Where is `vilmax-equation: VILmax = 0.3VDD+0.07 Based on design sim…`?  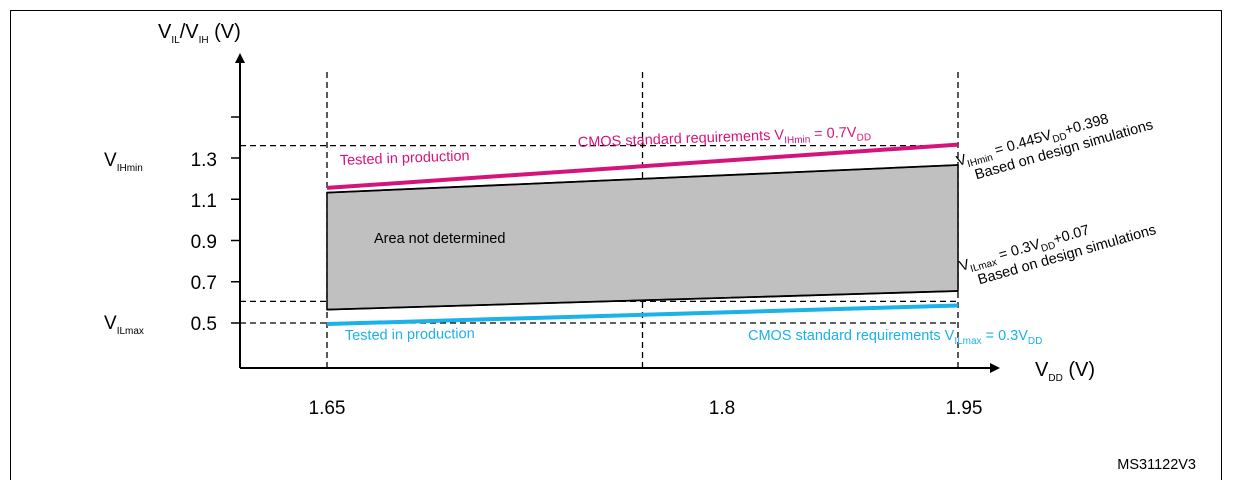 vilmax-equation: VILmax = 0.3VDD+0.07 Based on design sim… is located at coordinates (1058, 255).